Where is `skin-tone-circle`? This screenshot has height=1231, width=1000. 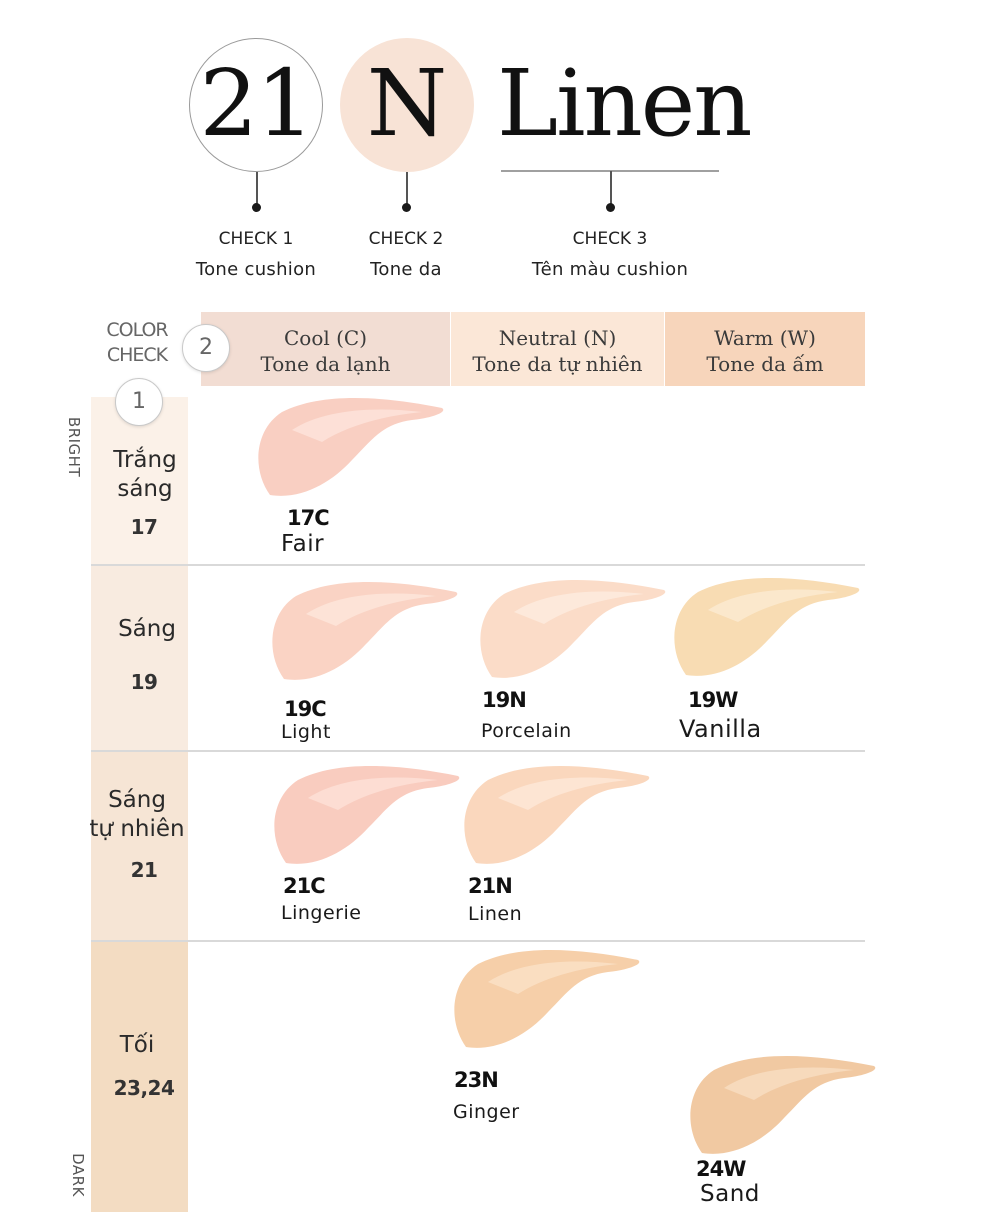 skin-tone-circle is located at coordinates (407, 105).